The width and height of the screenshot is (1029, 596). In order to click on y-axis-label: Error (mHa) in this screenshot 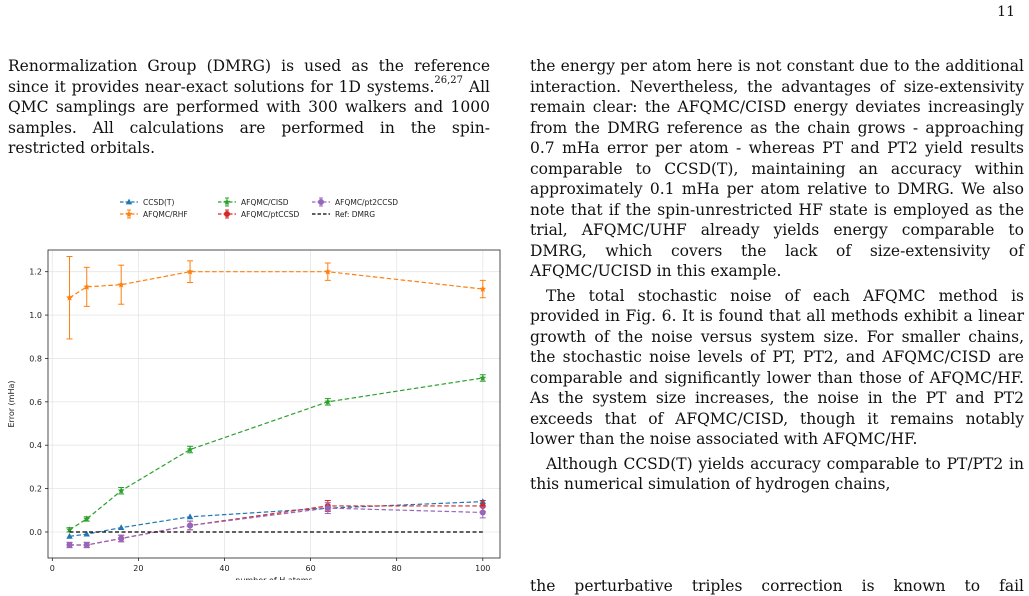, I will do `click(11, 404)`.